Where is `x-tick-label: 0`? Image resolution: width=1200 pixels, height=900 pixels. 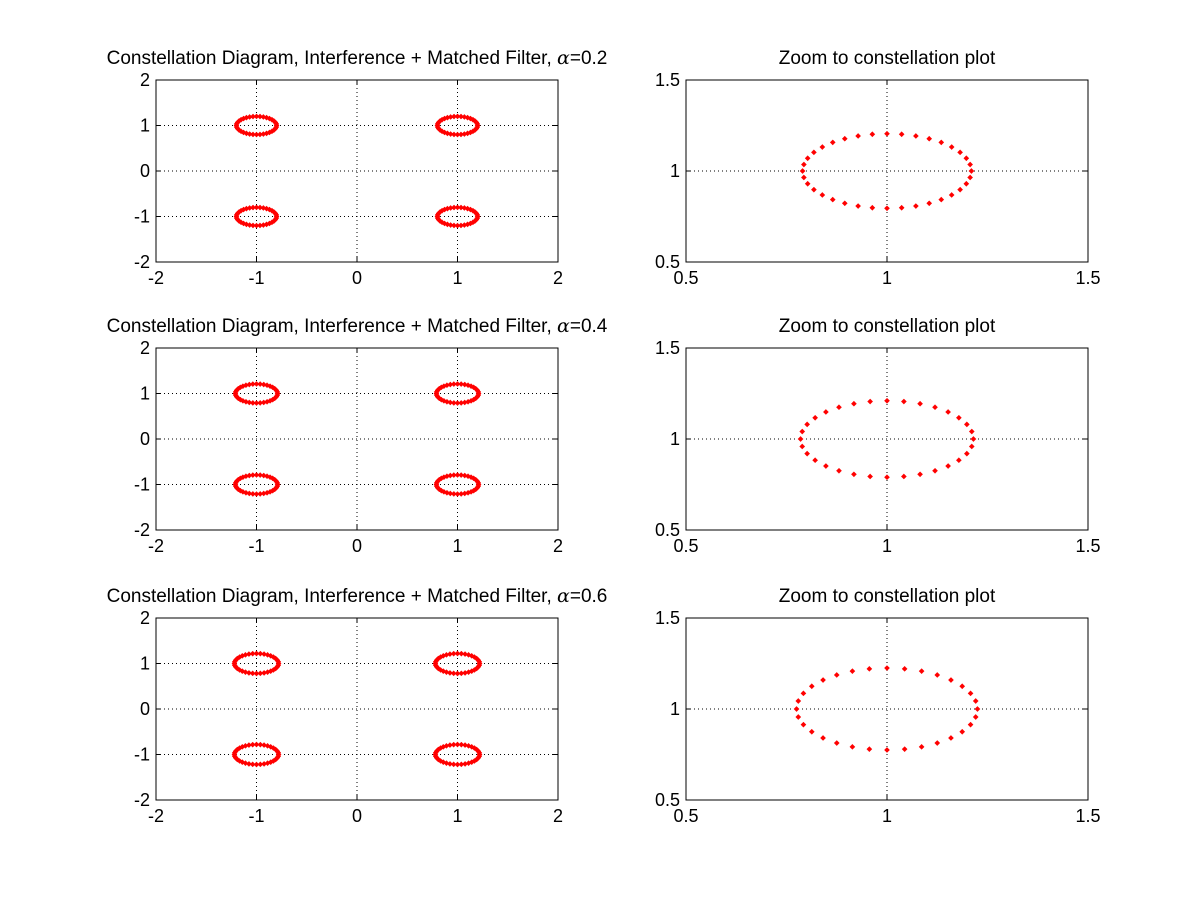
x-tick-label: 0 is located at coordinates (357, 278).